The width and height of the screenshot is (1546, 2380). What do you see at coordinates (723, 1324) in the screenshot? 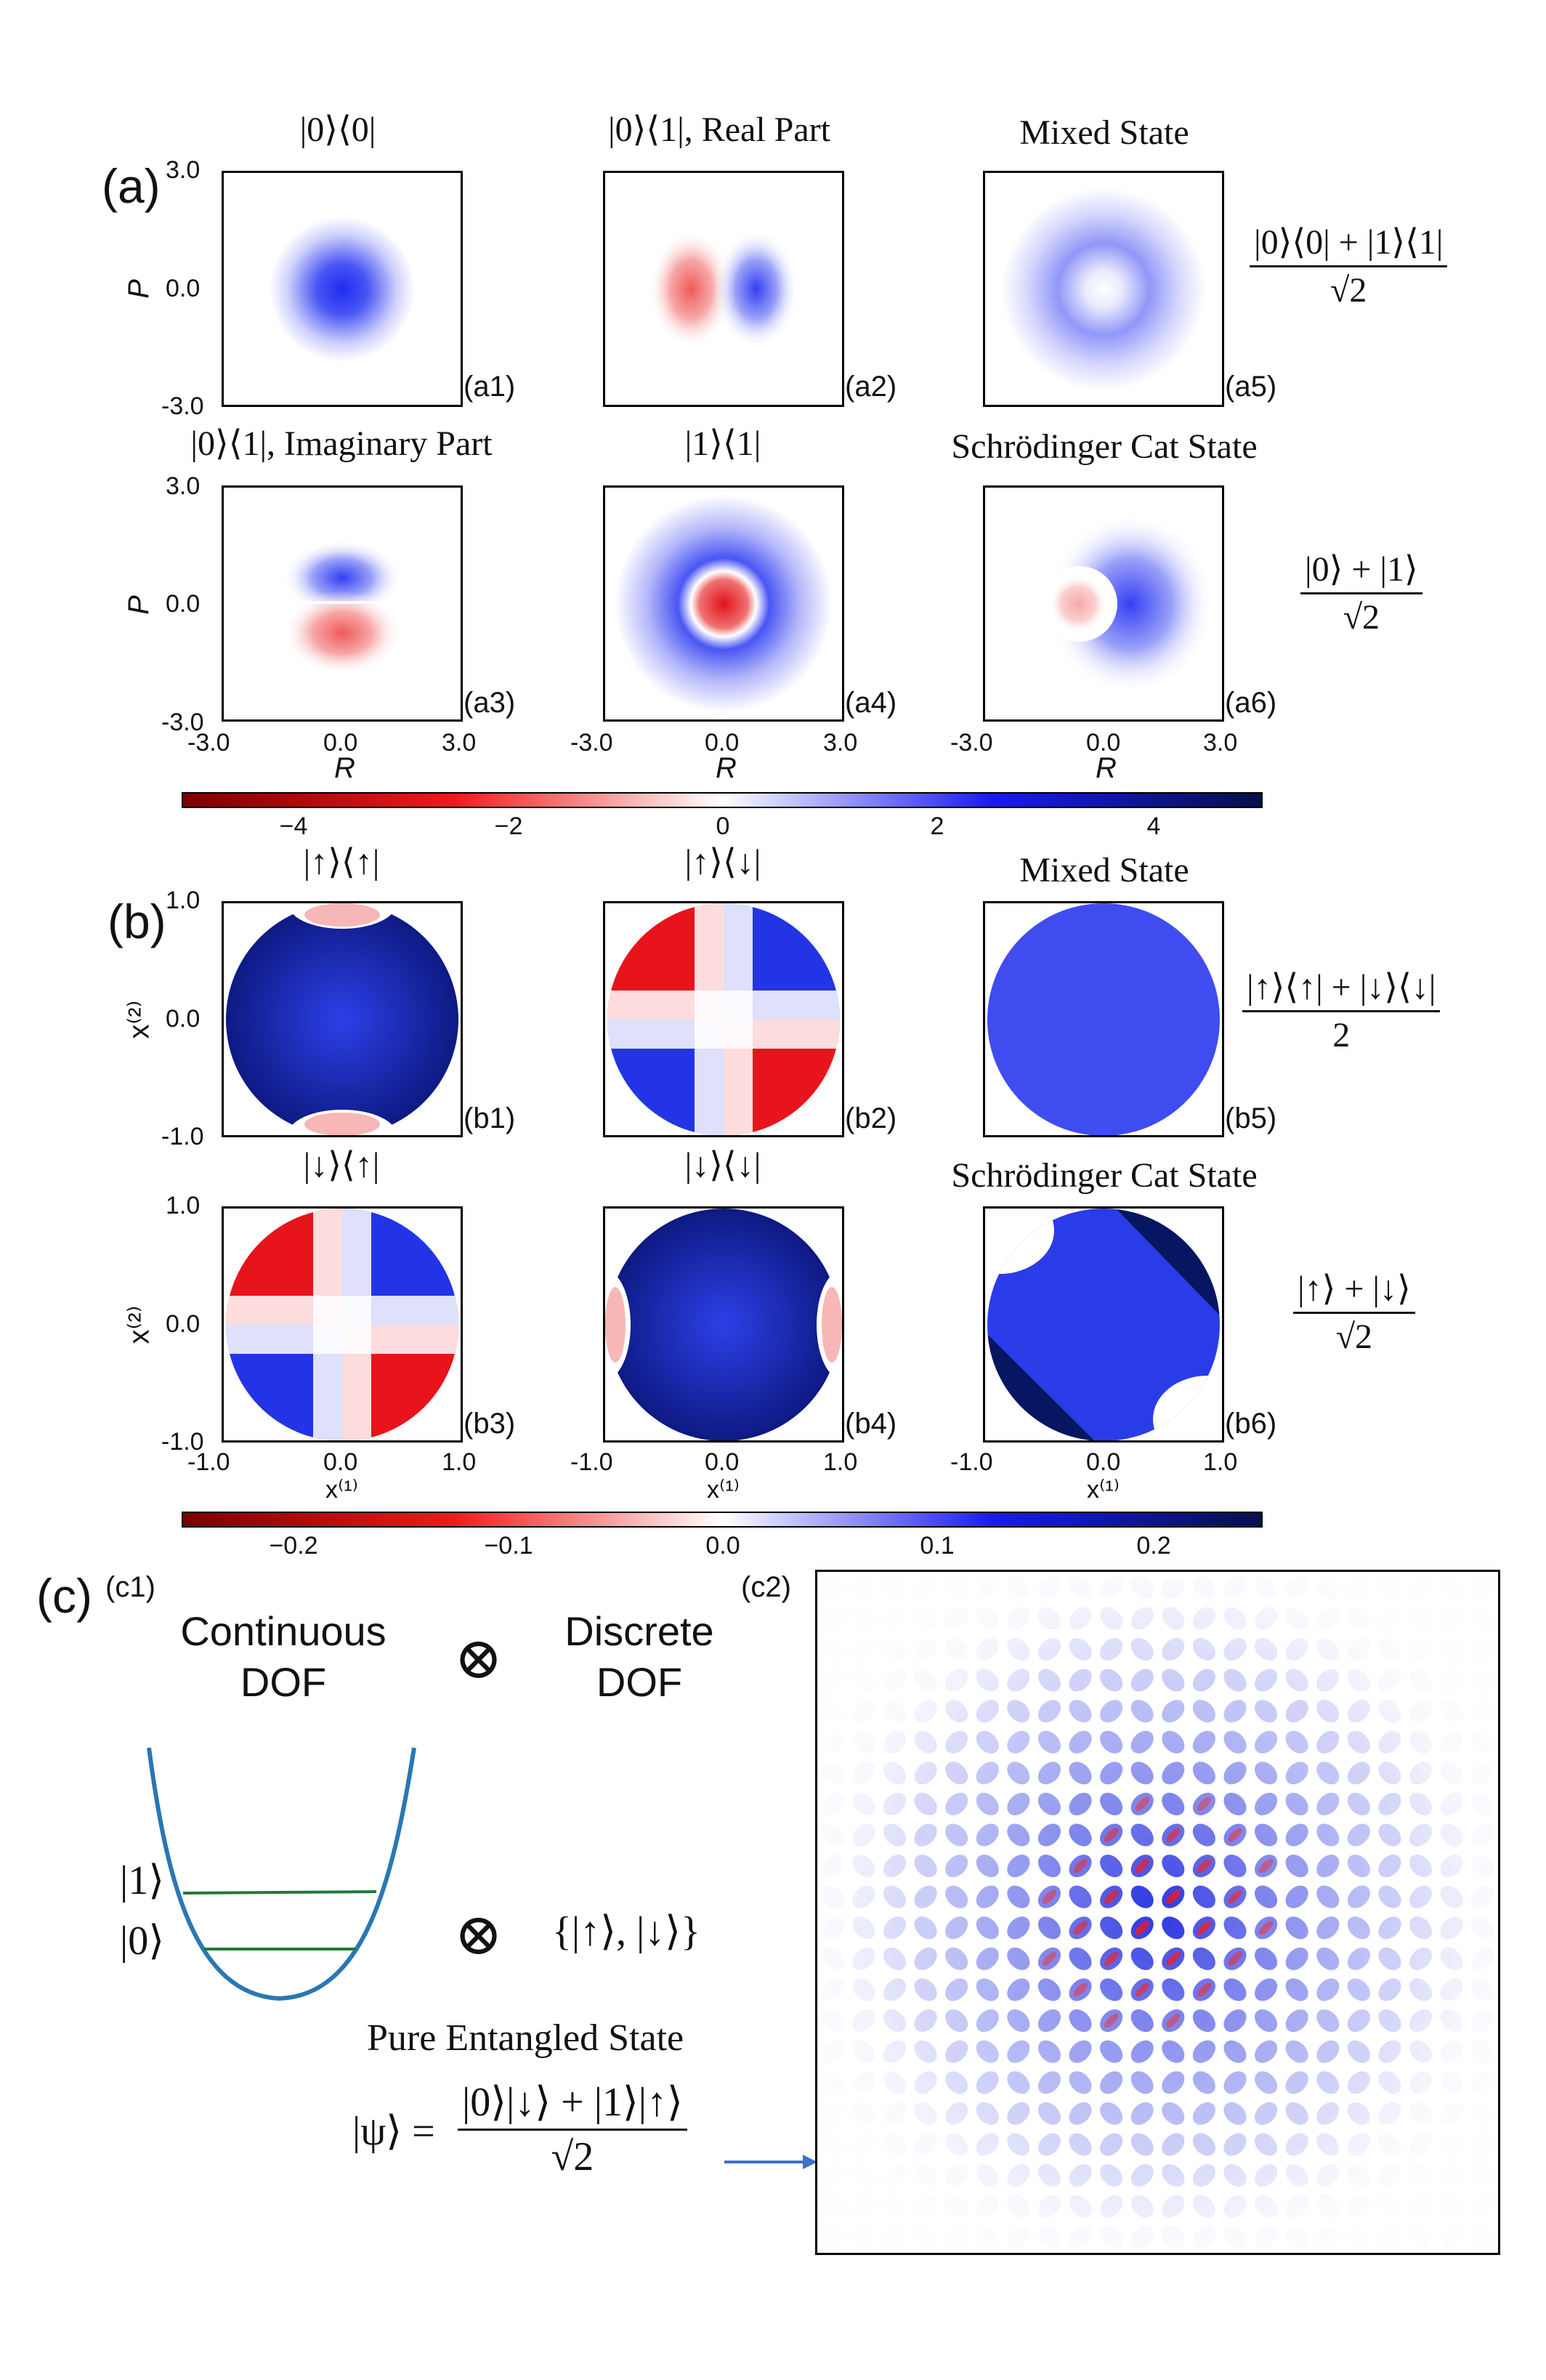
I see `plot-b4` at bounding box center [723, 1324].